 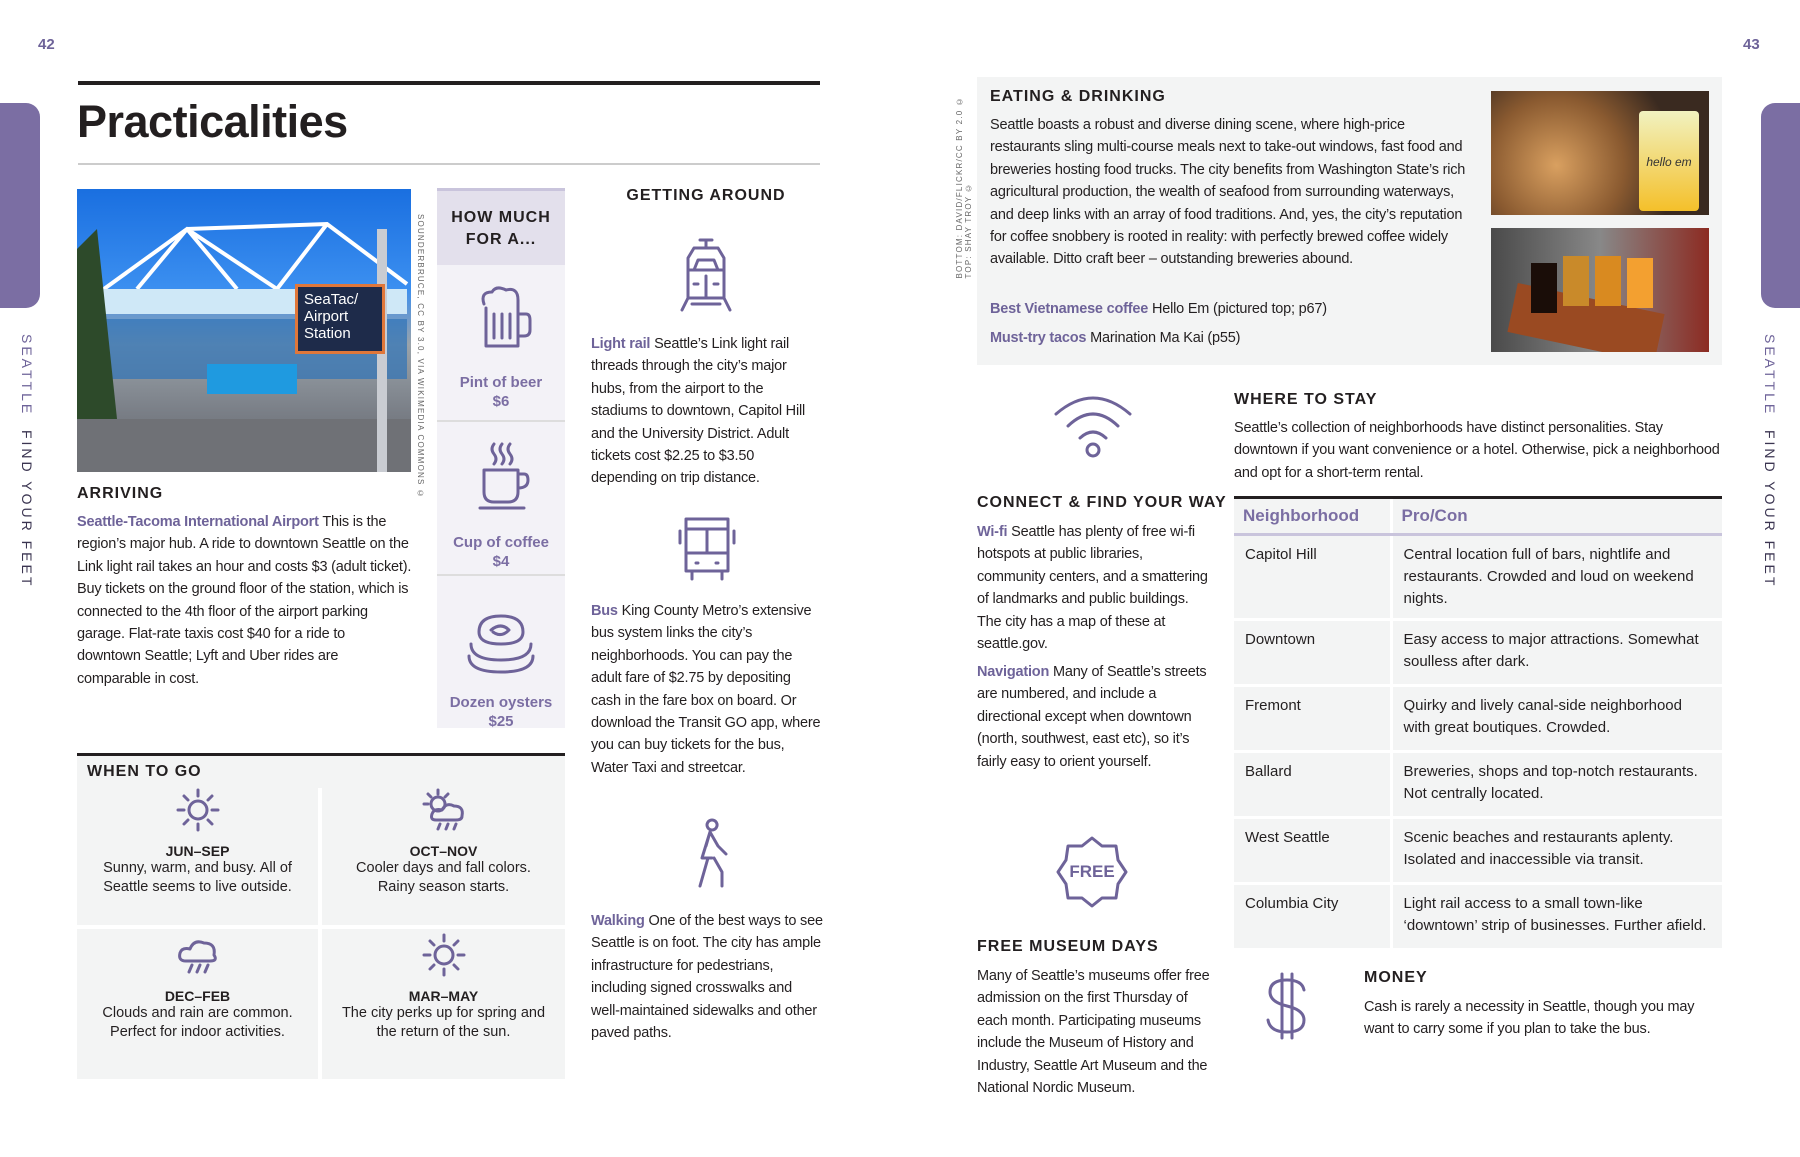 I want to click on eating-heading: EATING & DRINKING, so click(x=1078, y=96).